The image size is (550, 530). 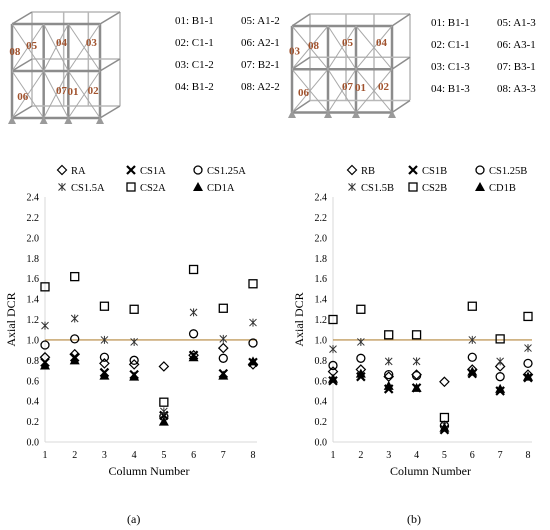 I want to click on x-axis-title: Column Number, so click(x=430, y=471).